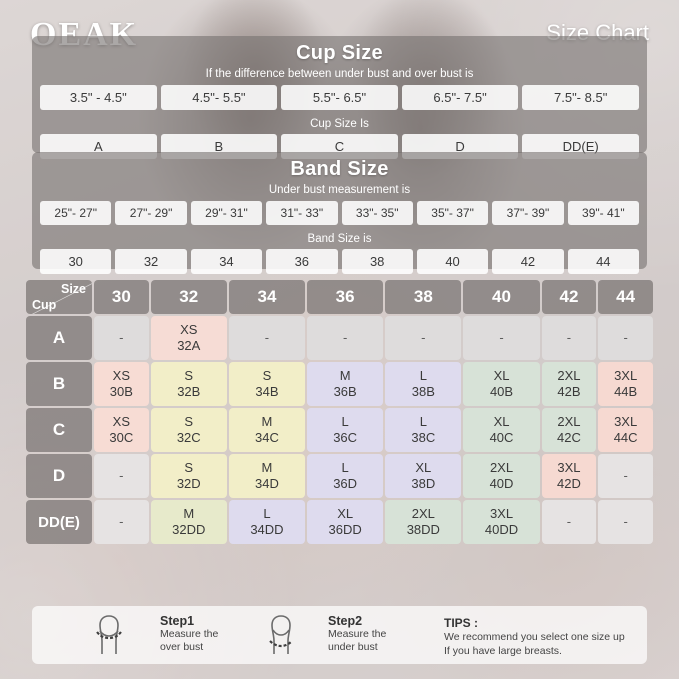 Image resolution: width=679 pixels, height=679 pixels. I want to click on matrix-cell-label: 44C, so click(625, 437).